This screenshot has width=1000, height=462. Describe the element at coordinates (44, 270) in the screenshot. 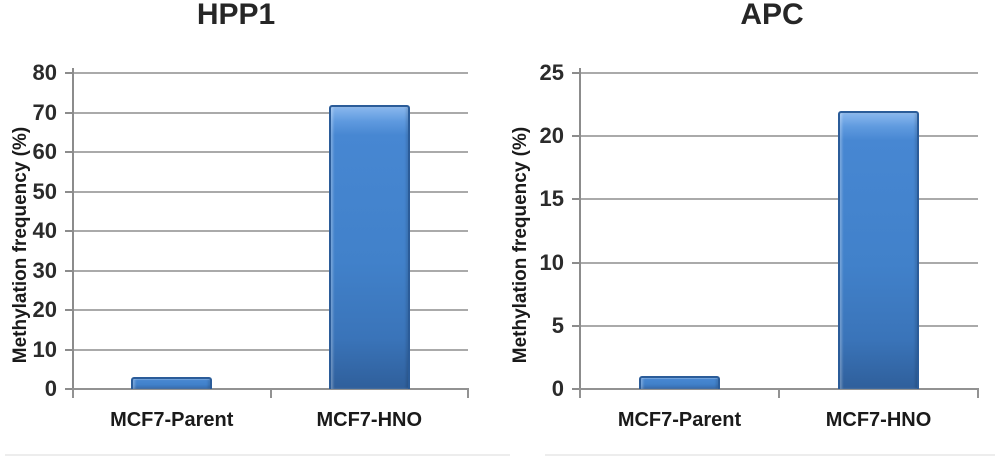

I see `y-tick-label-30: 30` at that location.